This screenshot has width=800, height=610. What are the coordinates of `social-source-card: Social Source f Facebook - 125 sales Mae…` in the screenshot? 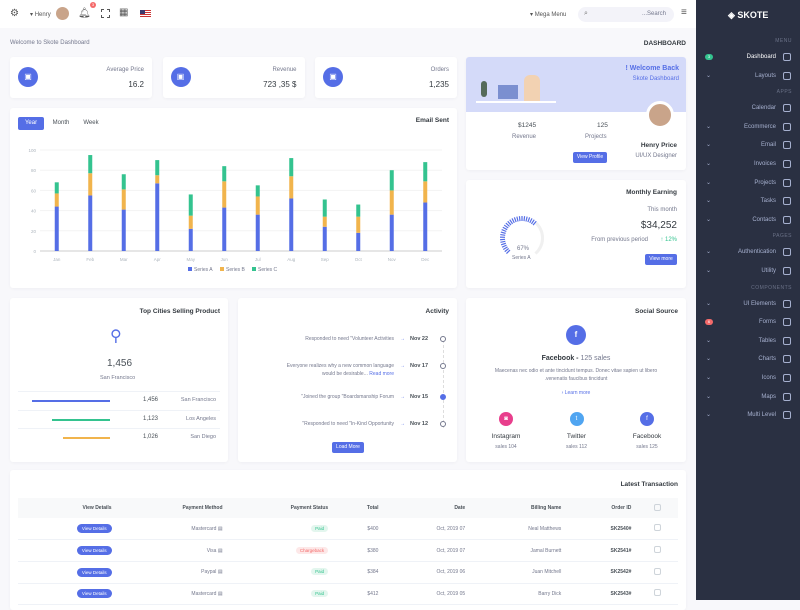 It's located at (576, 380).